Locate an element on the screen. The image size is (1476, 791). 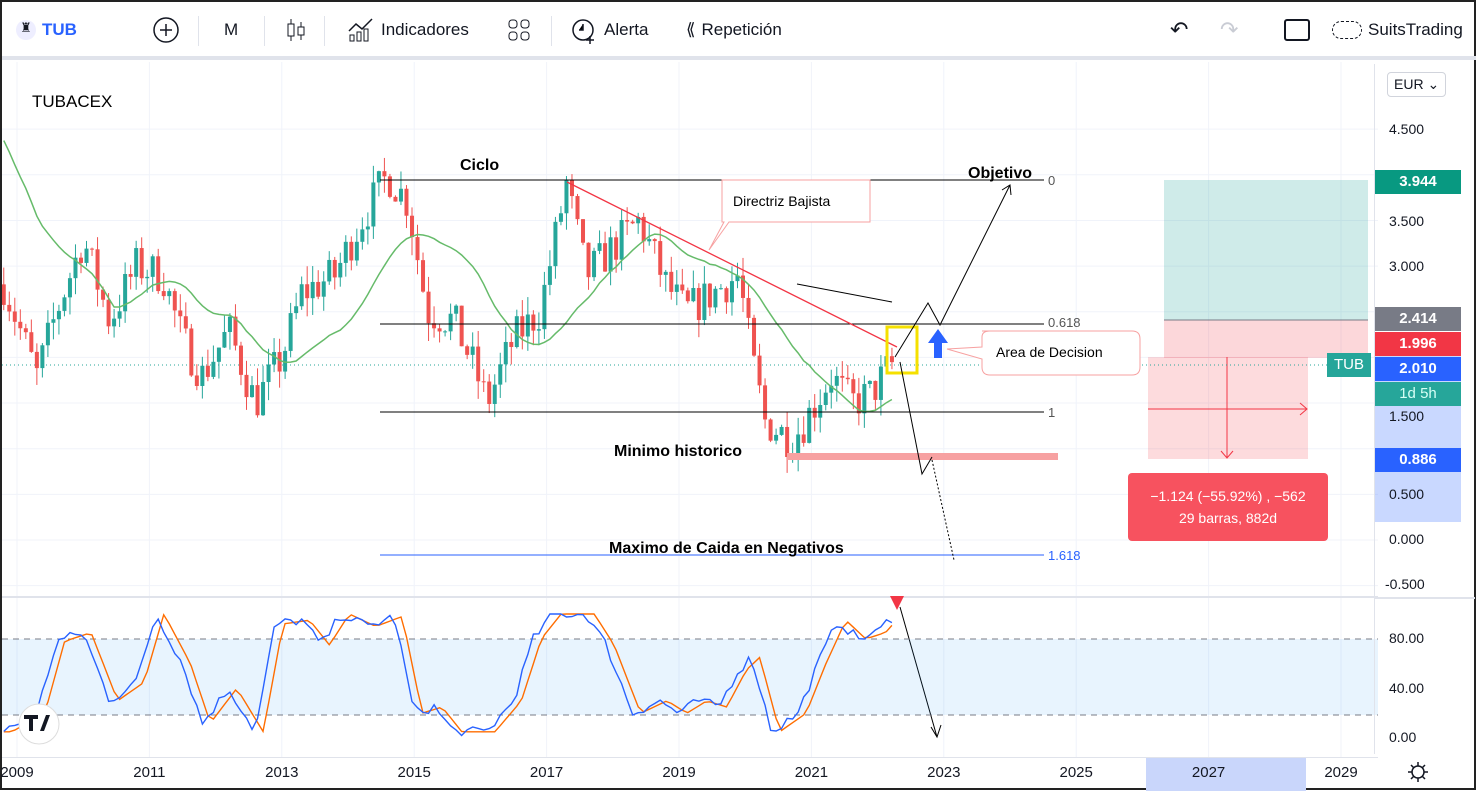
chart-type-button is located at coordinates (296, 30).